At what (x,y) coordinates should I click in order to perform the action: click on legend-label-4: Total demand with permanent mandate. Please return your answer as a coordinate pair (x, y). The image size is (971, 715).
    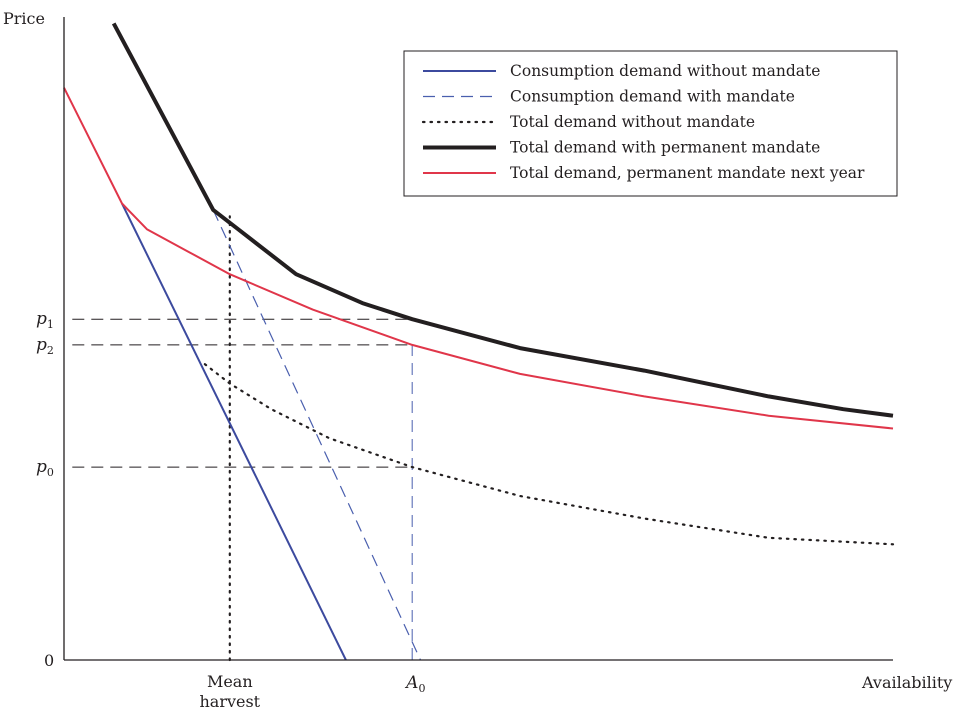
    Looking at the image, I should click on (665, 148).